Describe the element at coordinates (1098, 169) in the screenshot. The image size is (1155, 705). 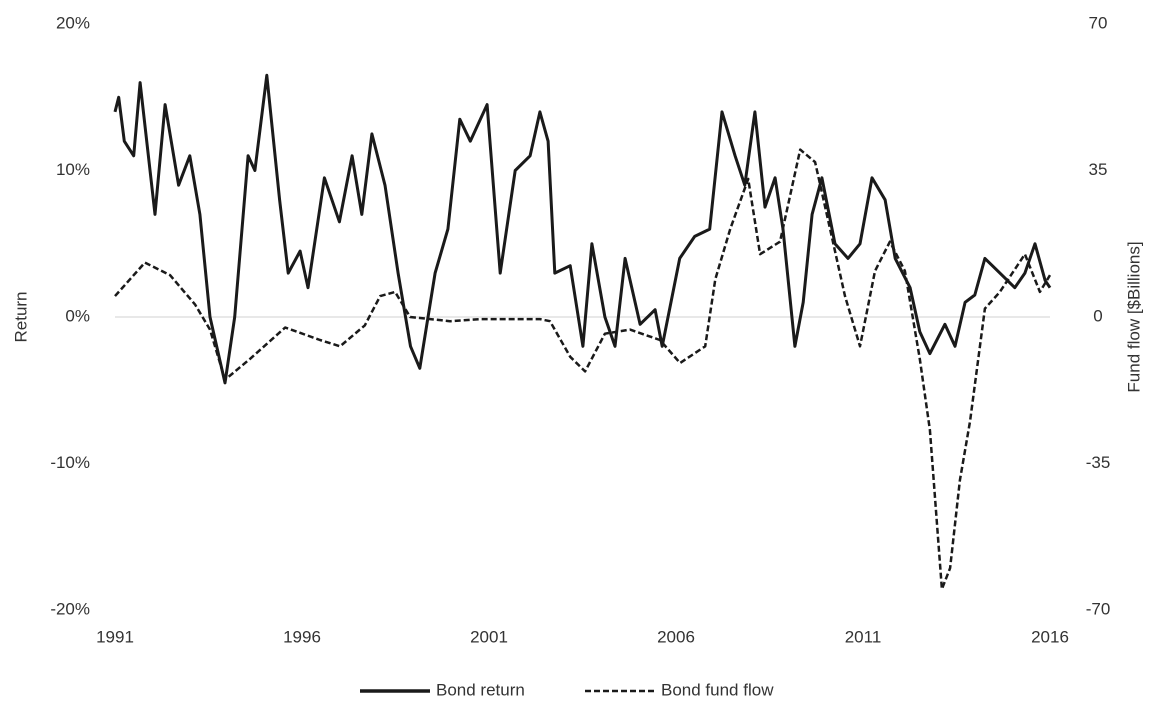
I see `y2-tick-label: 35` at that location.